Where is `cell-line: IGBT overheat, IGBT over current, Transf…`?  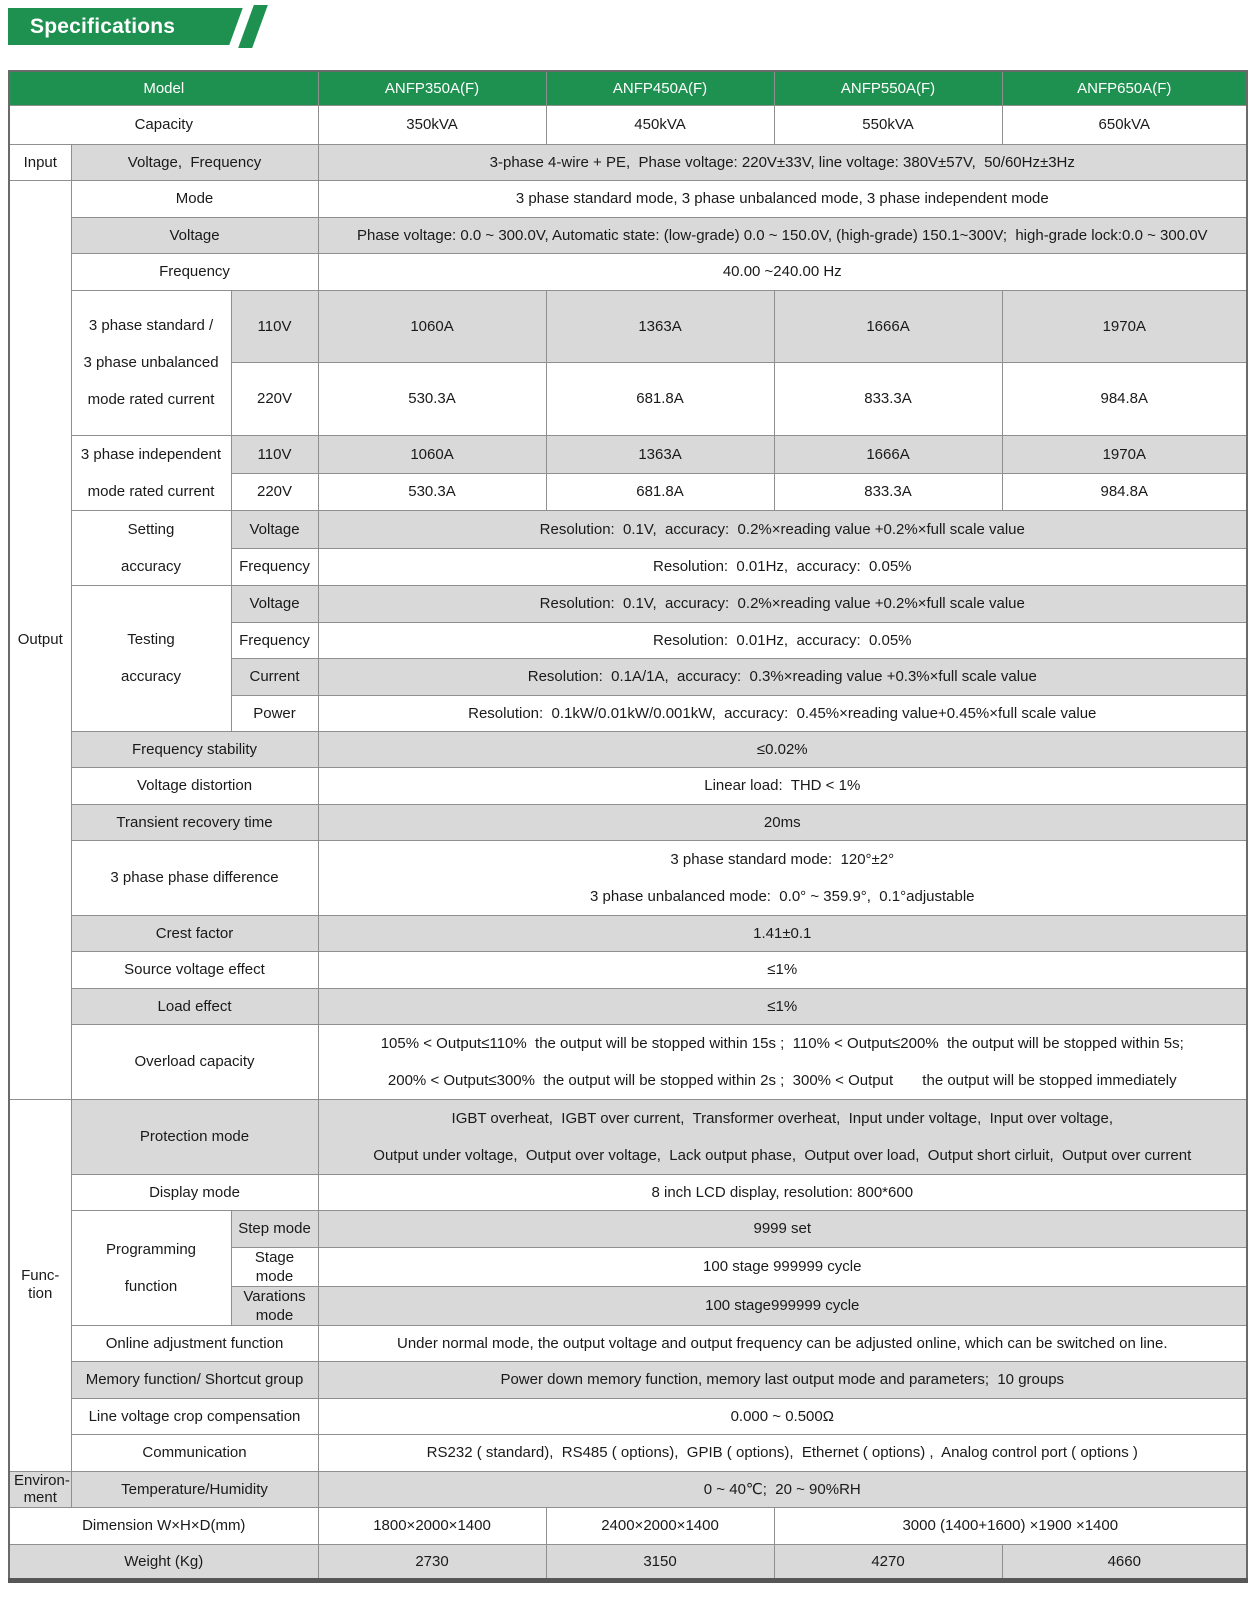
cell-line: IGBT overheat, IGBT over current, Transf… is located at coordinates (782, 1118).